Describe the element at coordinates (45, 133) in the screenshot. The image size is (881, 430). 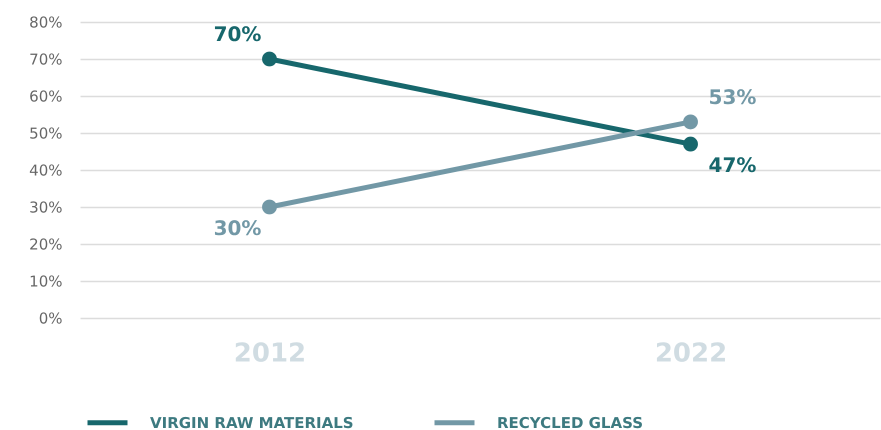
I see `y-tick-label: 50%` at that location.